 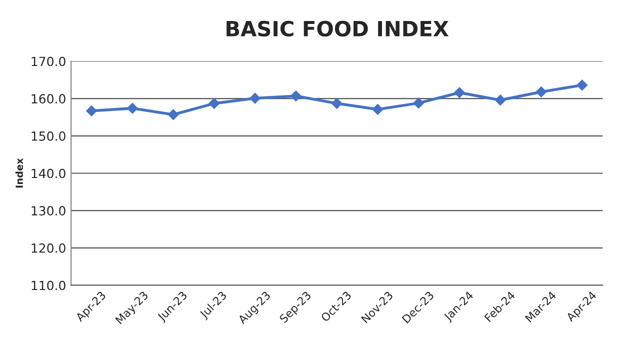 What do you see at coordinates (337, 28) in the screenshot?
I see `chart-title: BASIC FOOD INDEX` at bounding box center [337, 28].